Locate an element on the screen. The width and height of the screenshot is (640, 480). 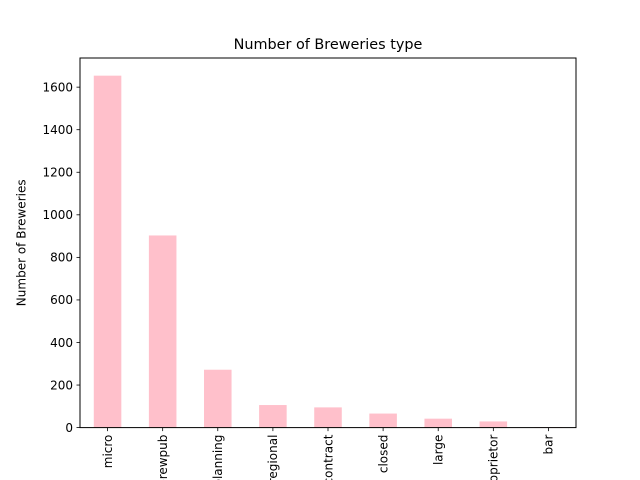
y-tick-label: 600 is located at coordinates (61, 300).